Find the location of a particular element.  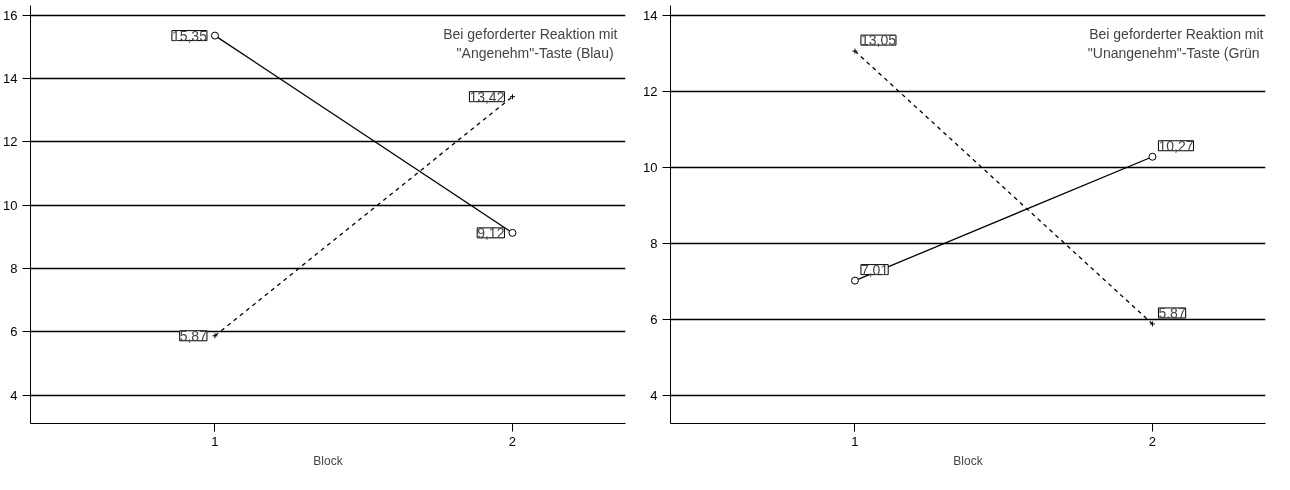

annotation: Bei geforderter Reaktion mit "Unangenehm"-Taste (Grün is located at coordinates (1175, 43).